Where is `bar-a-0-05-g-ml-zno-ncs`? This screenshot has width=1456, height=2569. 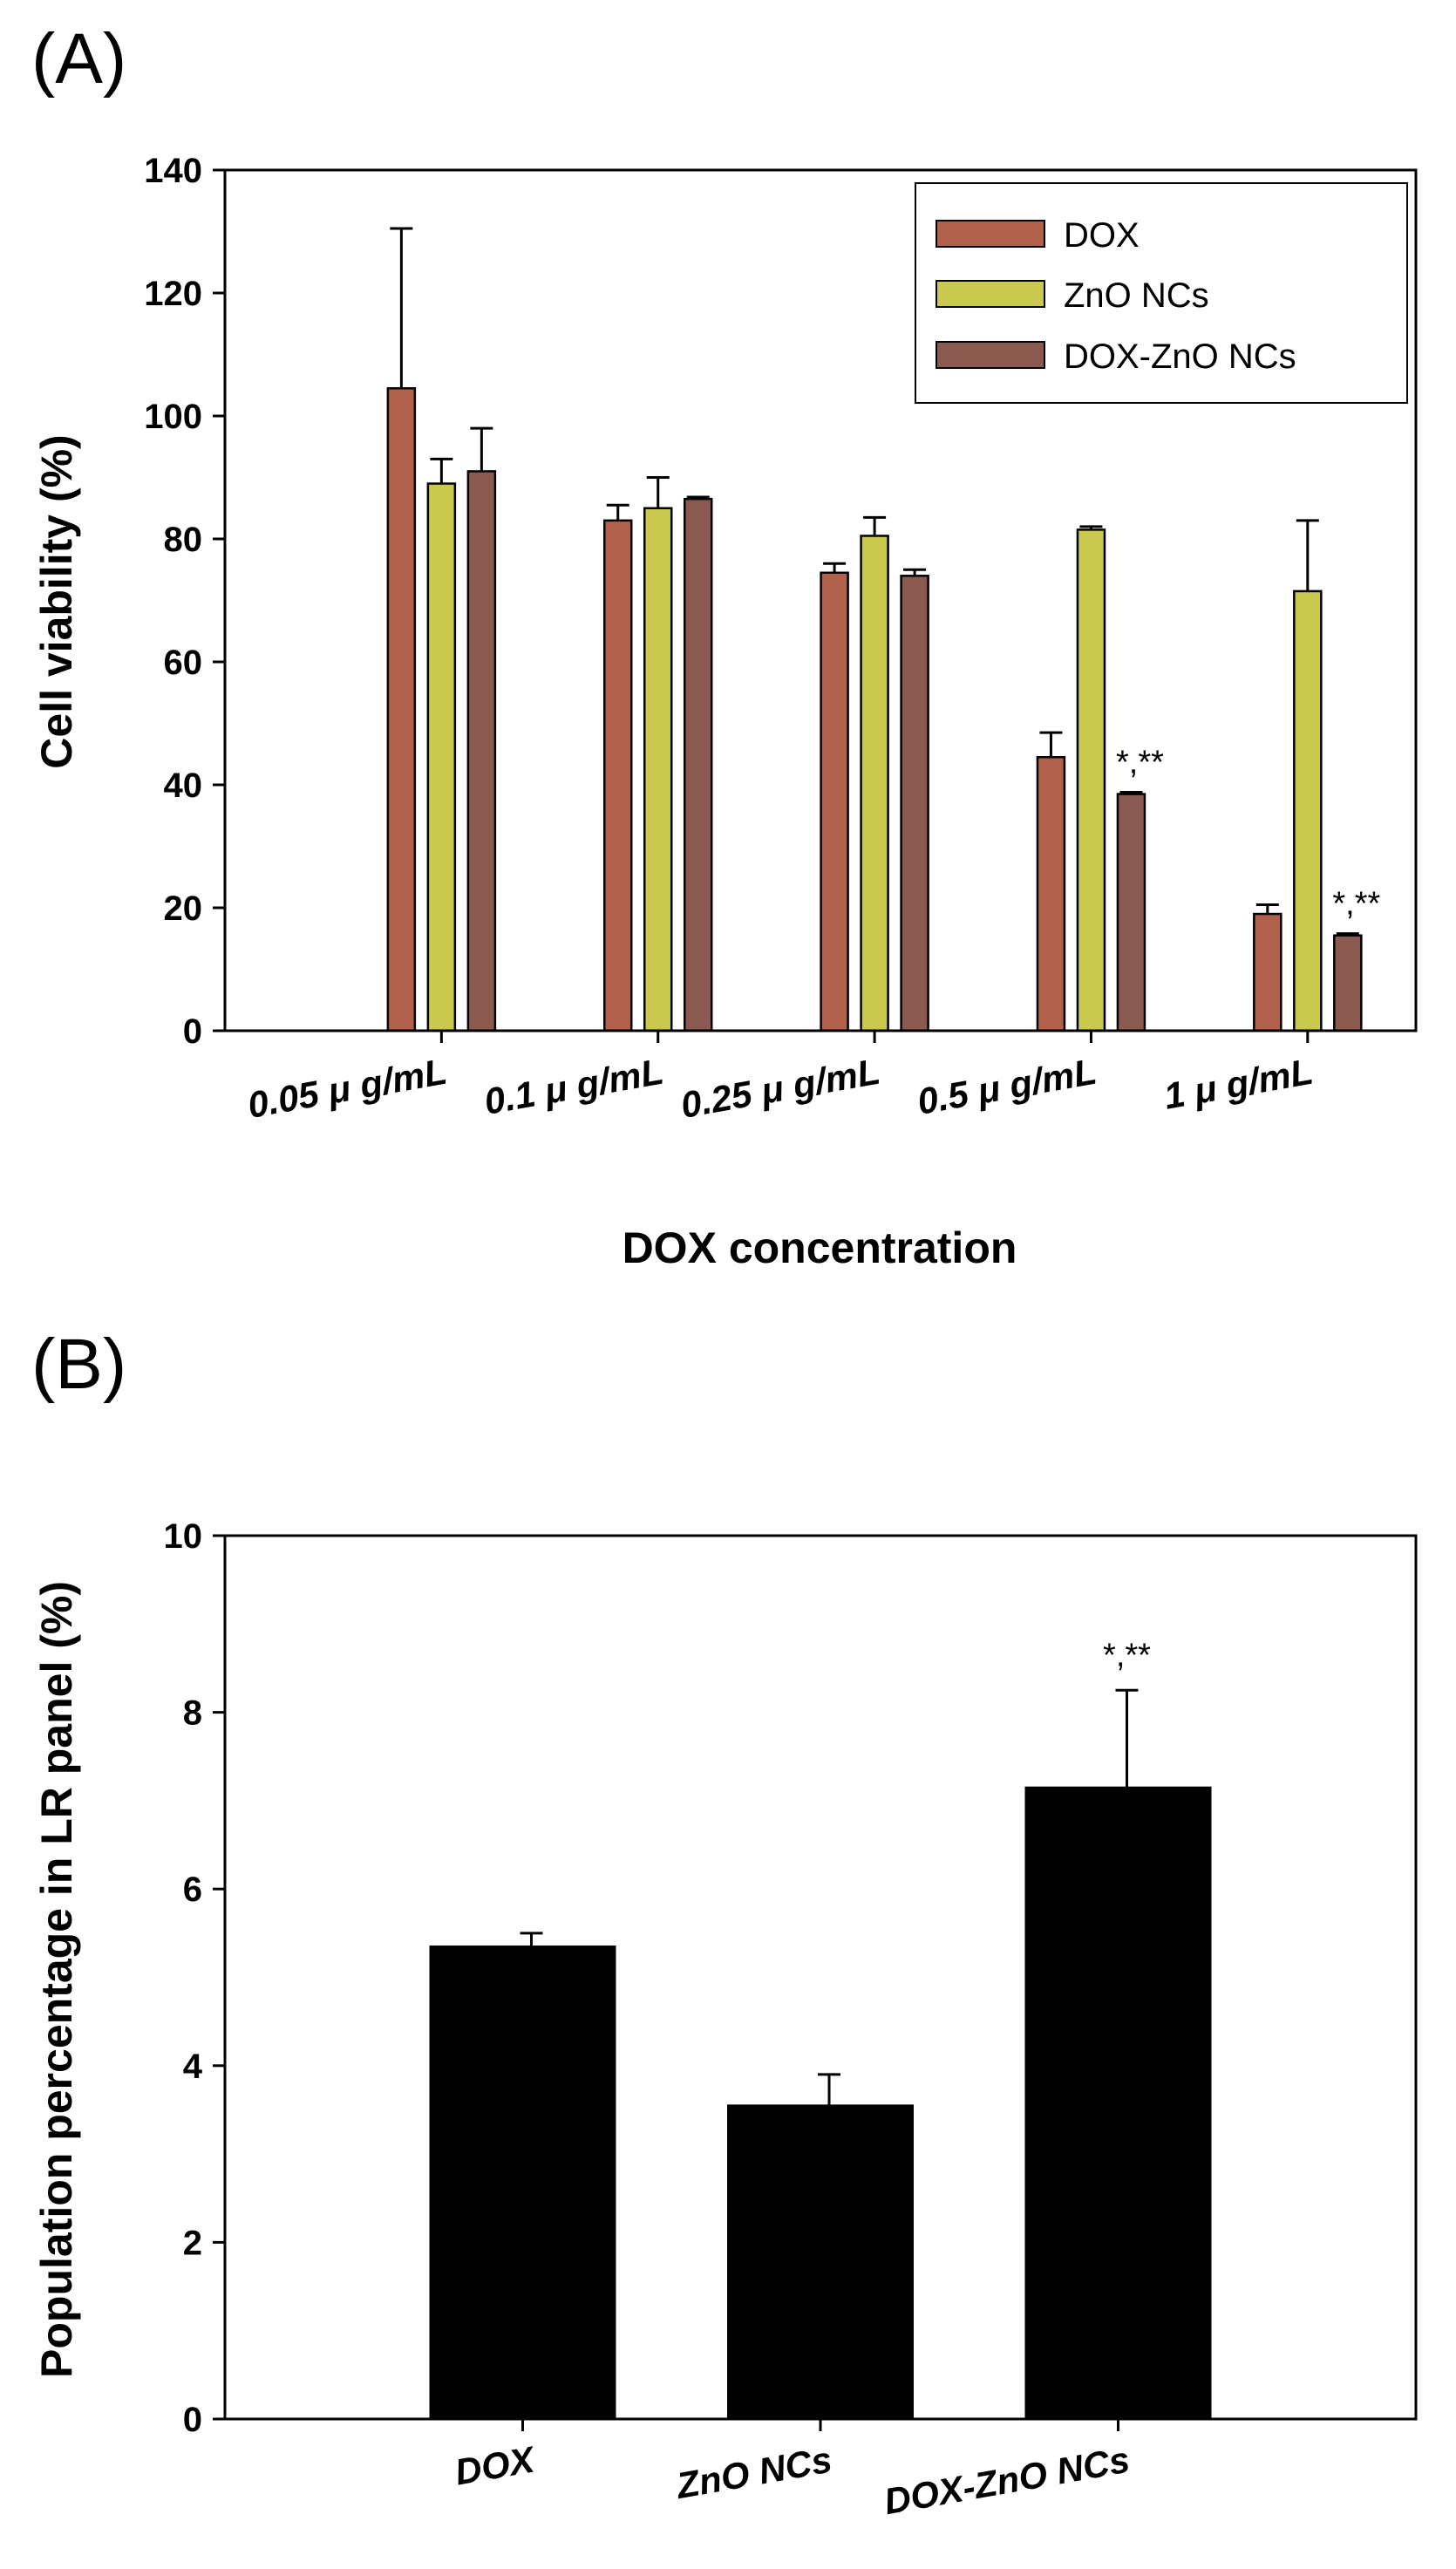 bar-a-0-05-g-ml-zno-ncs is located at coordinates (441, 757).